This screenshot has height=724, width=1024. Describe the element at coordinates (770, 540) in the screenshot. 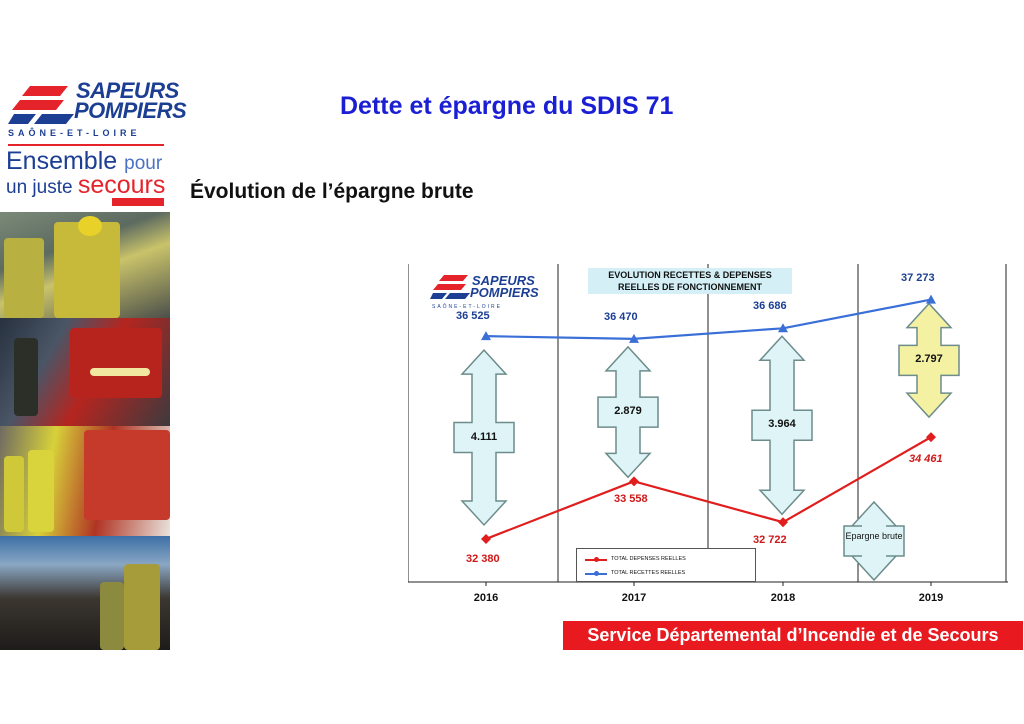

I see `depenses-value-label: 32 722` at that location.